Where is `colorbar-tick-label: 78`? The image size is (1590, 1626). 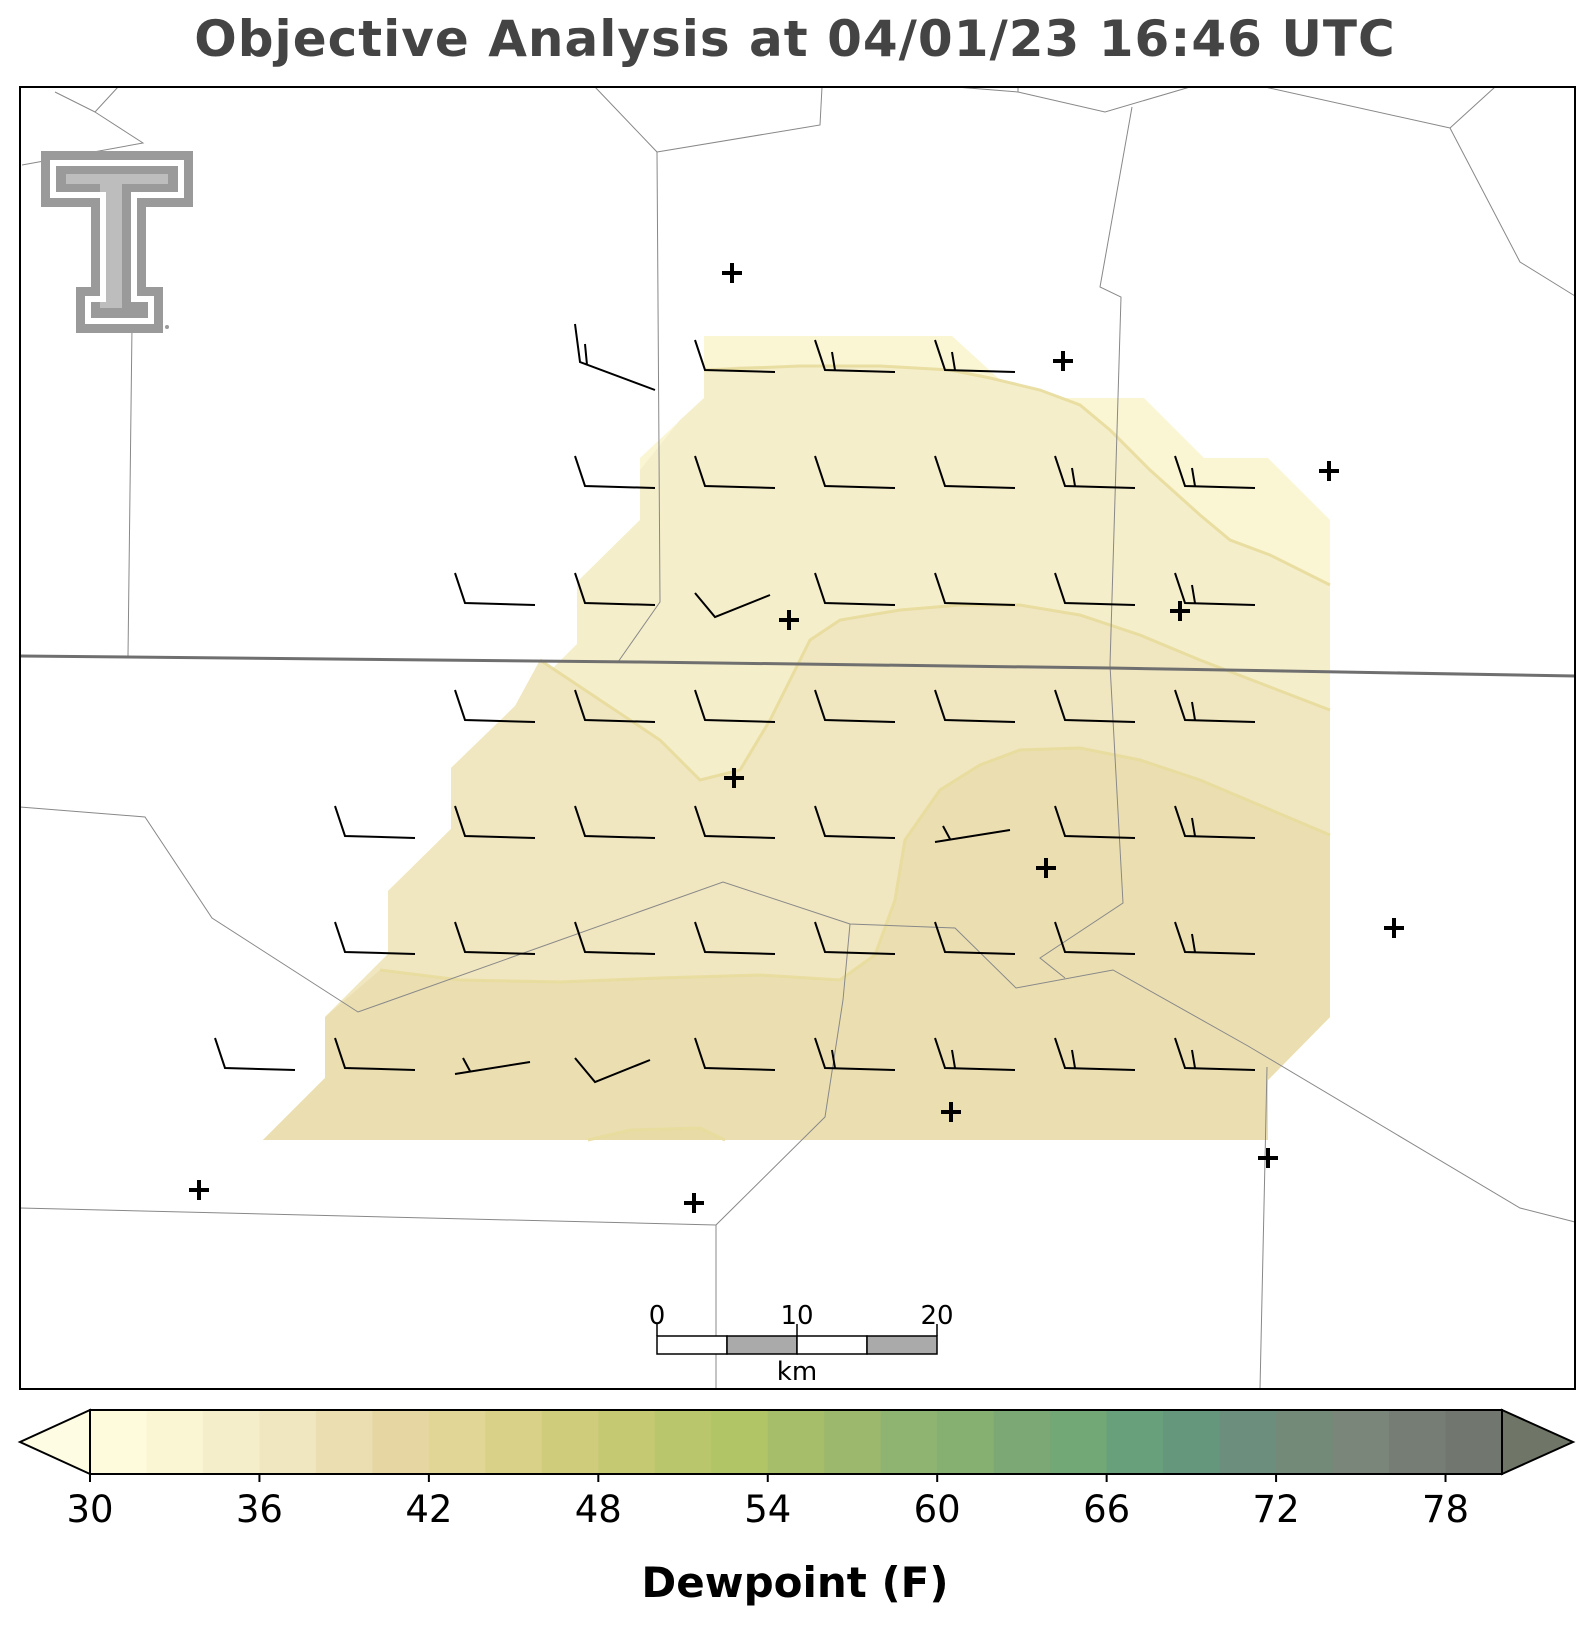 colorbar-tick-label: 78 is located at coordinates (1445, 1509).